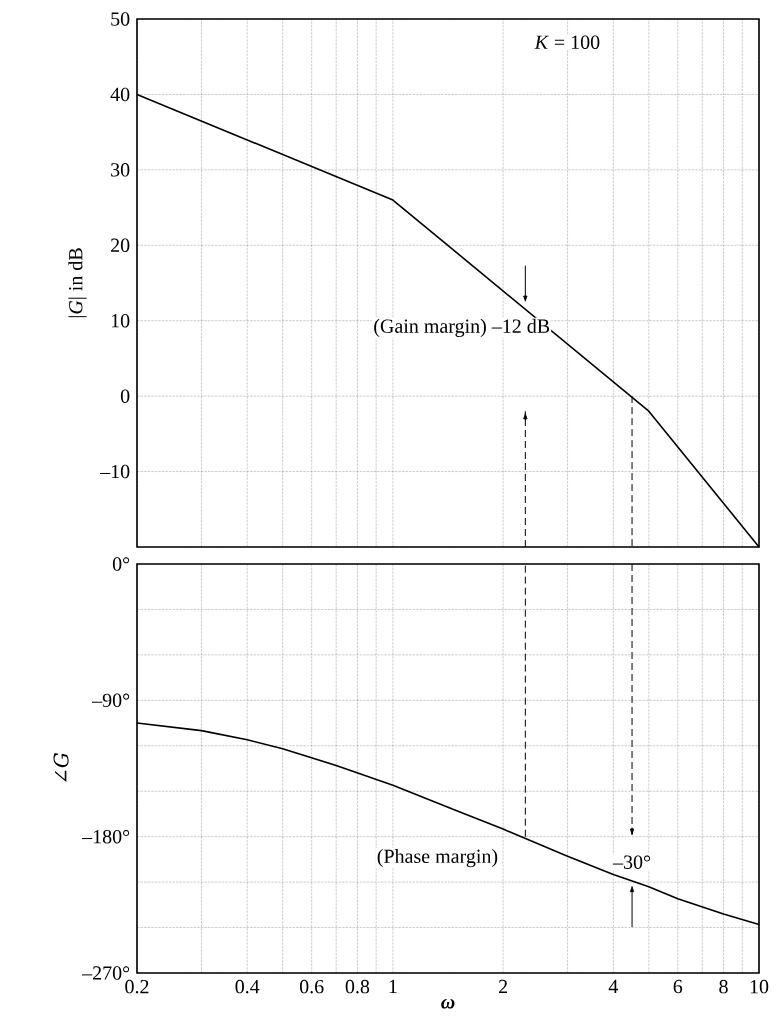 The height and width of the screenshot is (1024, 776). I want to click on y-tick-label: 0°, so click(121, 564).